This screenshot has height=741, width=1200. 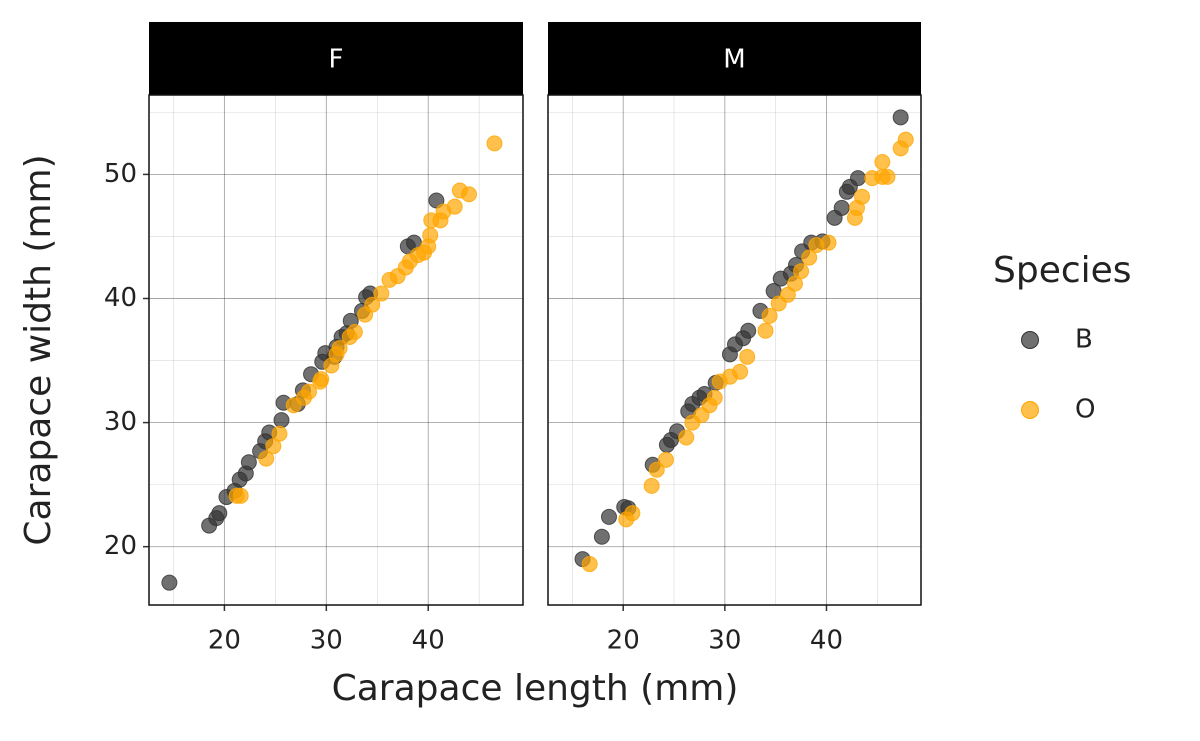 What do you see at coordinates (120, 546) in the screenshot?
I see `y-tick-label: 20` at bounding box center [120, 546].